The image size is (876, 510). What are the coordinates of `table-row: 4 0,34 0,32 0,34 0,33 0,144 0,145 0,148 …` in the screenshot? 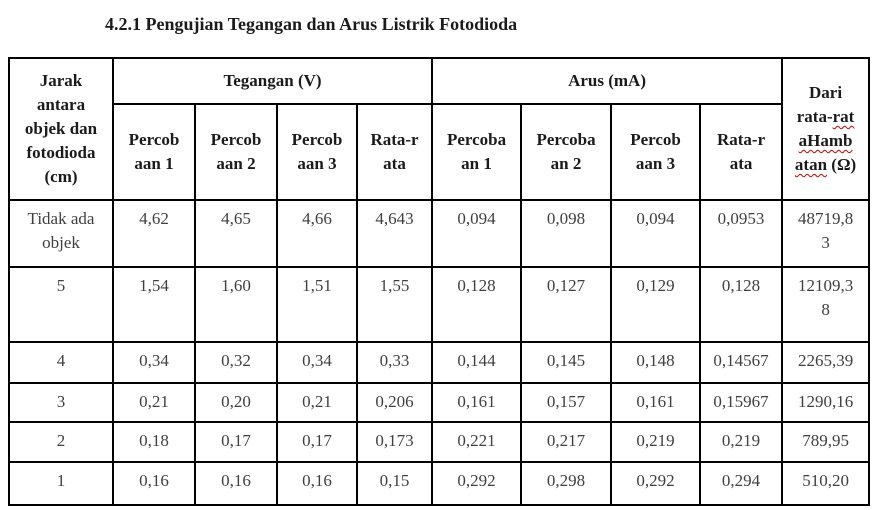 It's located at (439, 362).